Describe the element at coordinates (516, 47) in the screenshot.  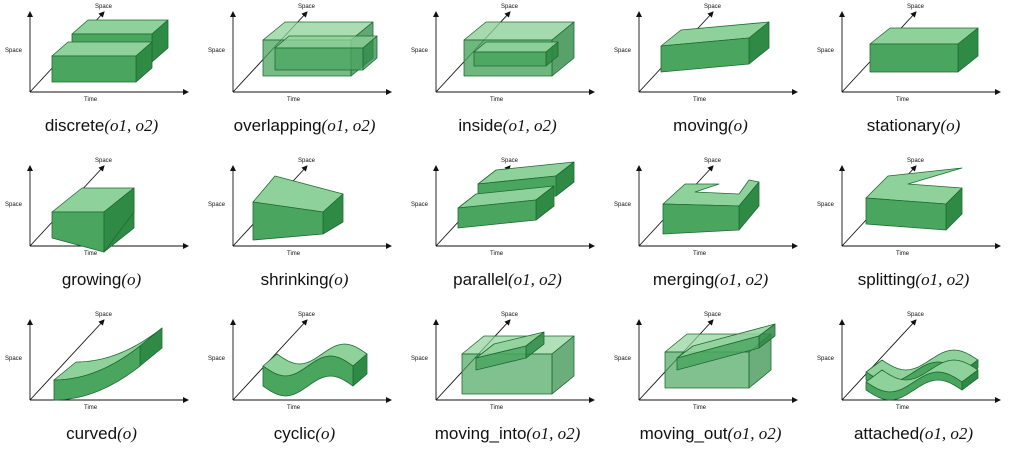
I see `inner-object-top-face` at that location.